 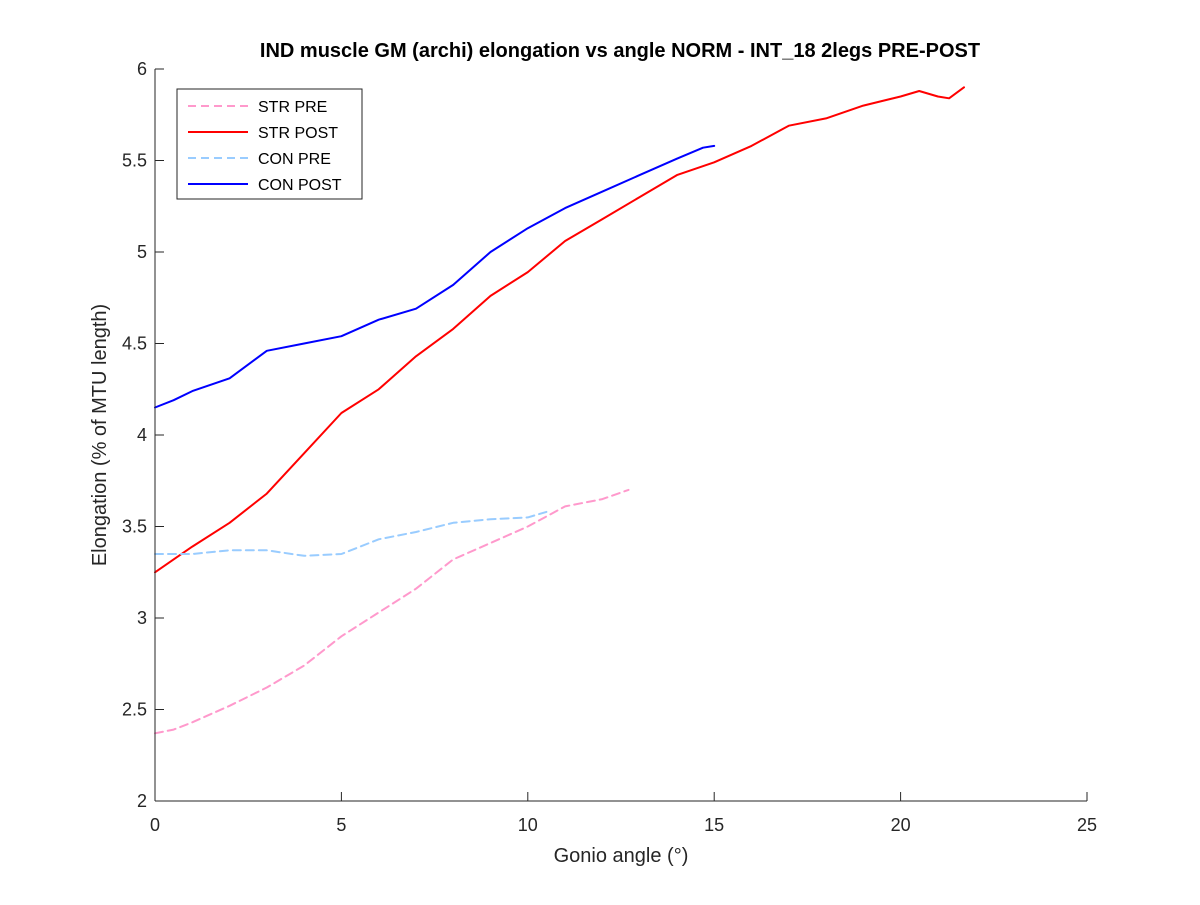 What do you see at coordinates (142, 252) in the screenshot?
I see `y-tick-label: 5` at bounding box center [142, 252].